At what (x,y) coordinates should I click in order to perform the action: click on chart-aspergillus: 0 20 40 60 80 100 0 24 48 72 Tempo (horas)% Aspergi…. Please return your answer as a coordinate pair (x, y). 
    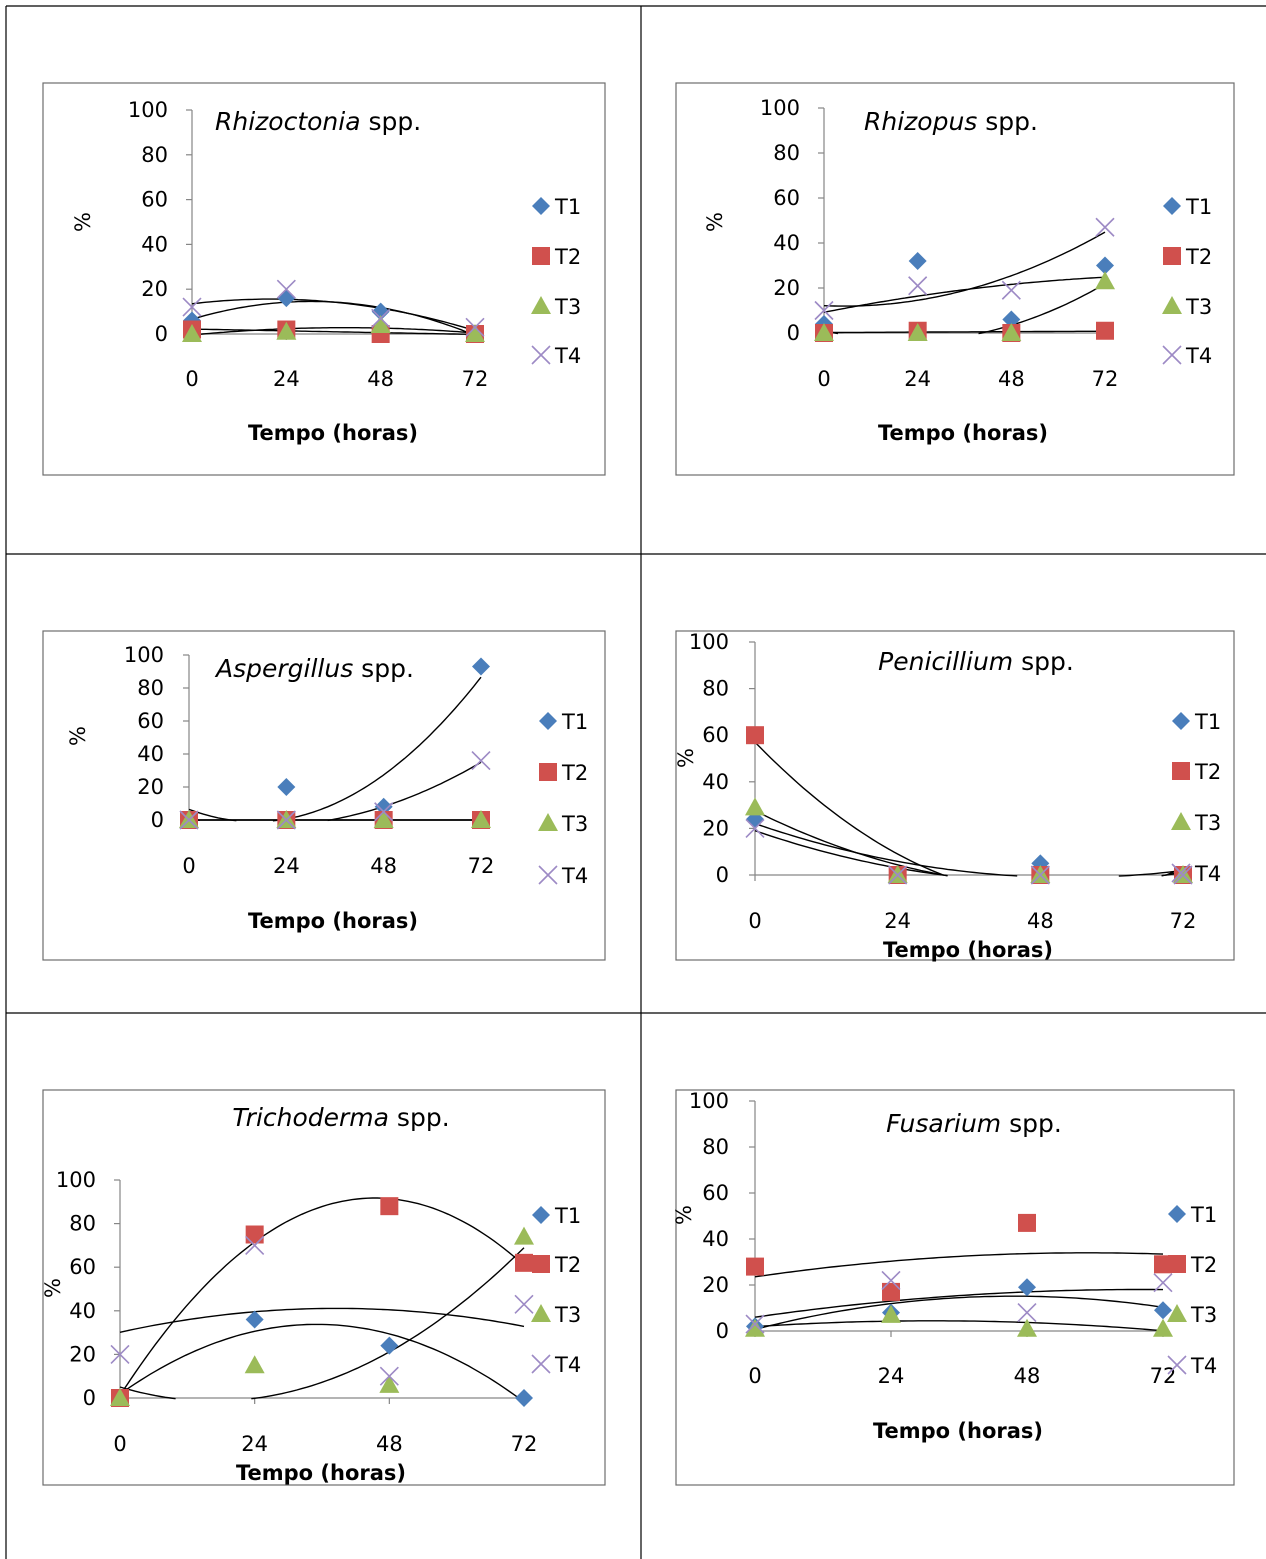
    Looking at the image, I should click on (324, 795).